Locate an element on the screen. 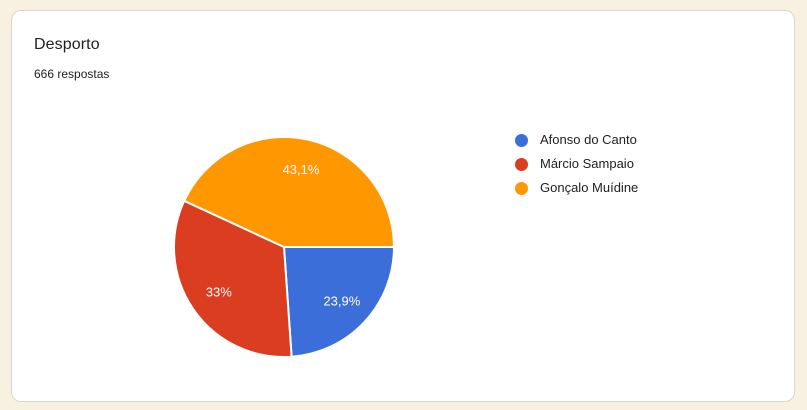  legend-item-afonso-do-canto: Afonso do Canto is located at coordinates (576, 140).